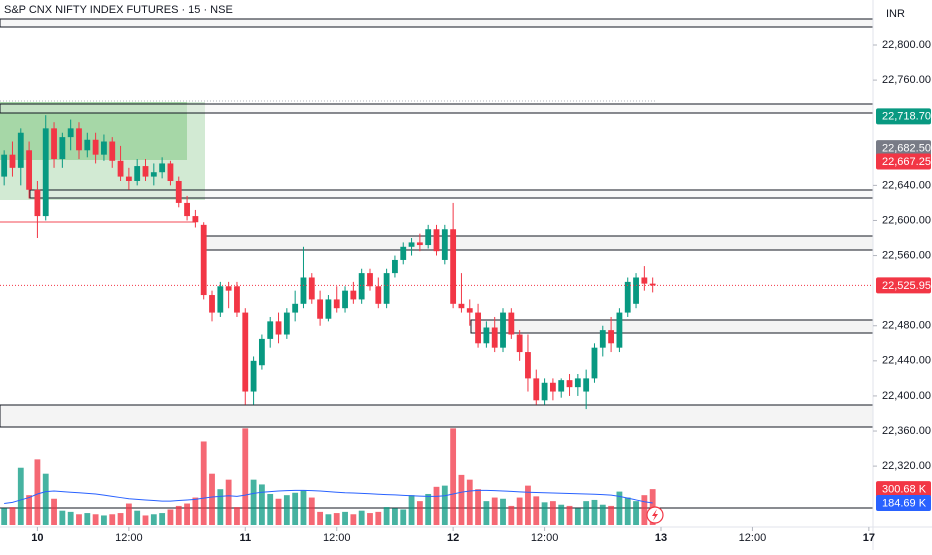  I want to click on y-tick-label: 22,640.00, so click(906, 185).